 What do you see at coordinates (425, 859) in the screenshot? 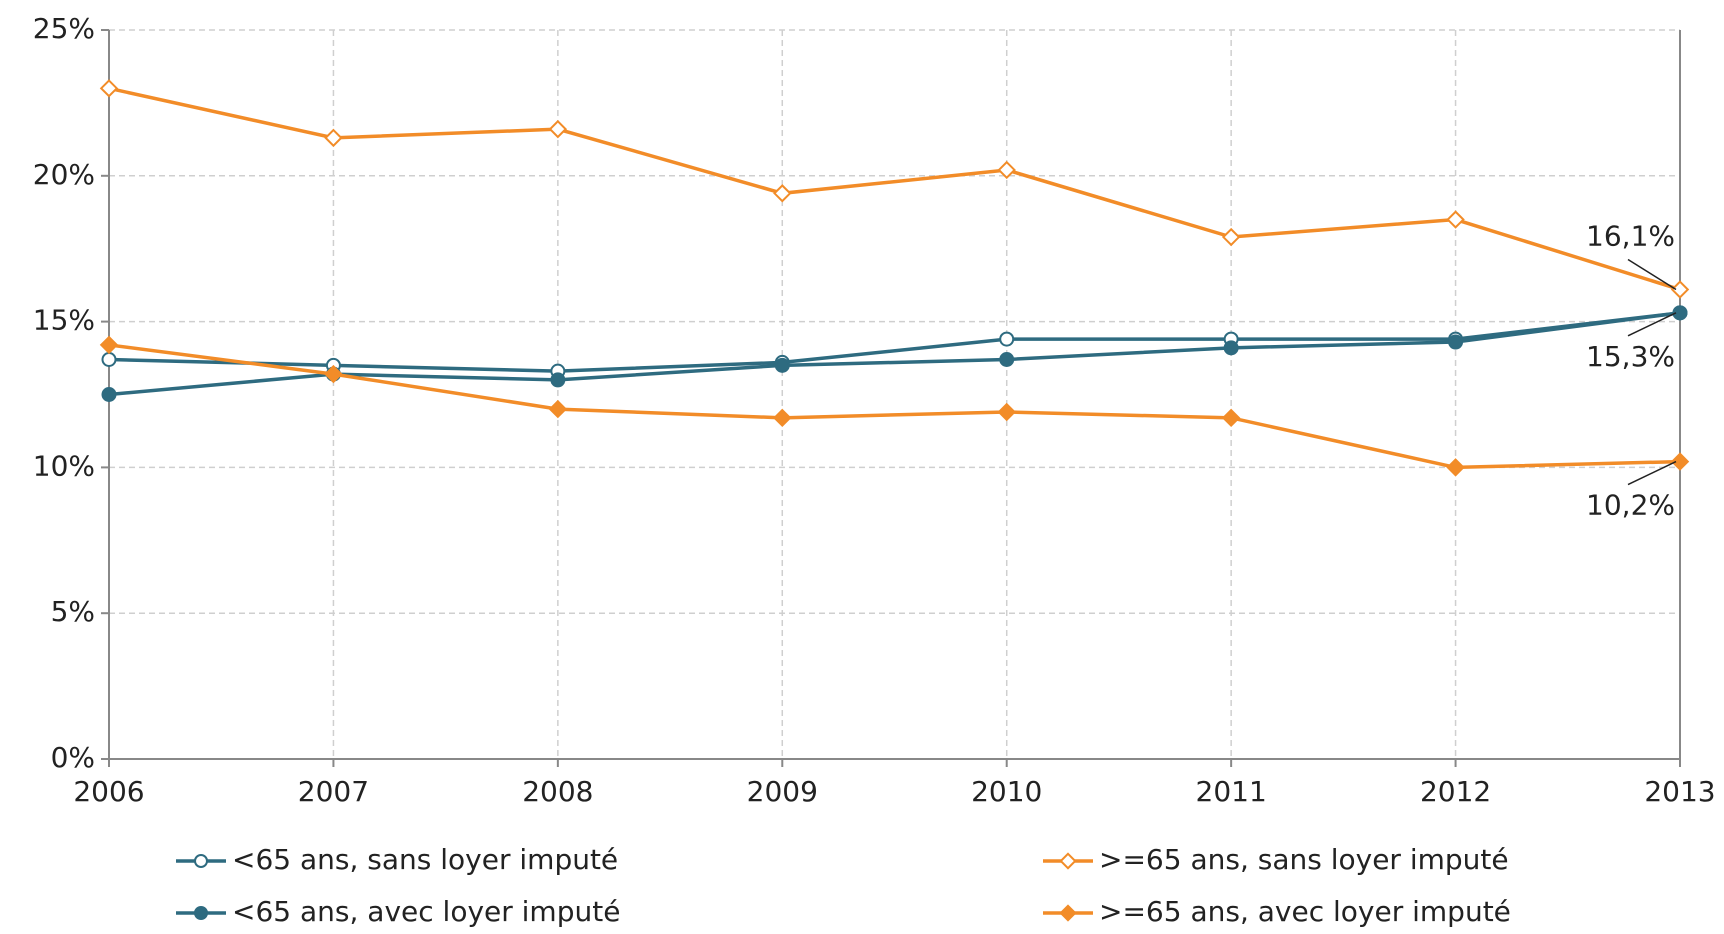
I see `legend-label: <65 ans, sans loyer imputé` at bounding box center [425, 859].